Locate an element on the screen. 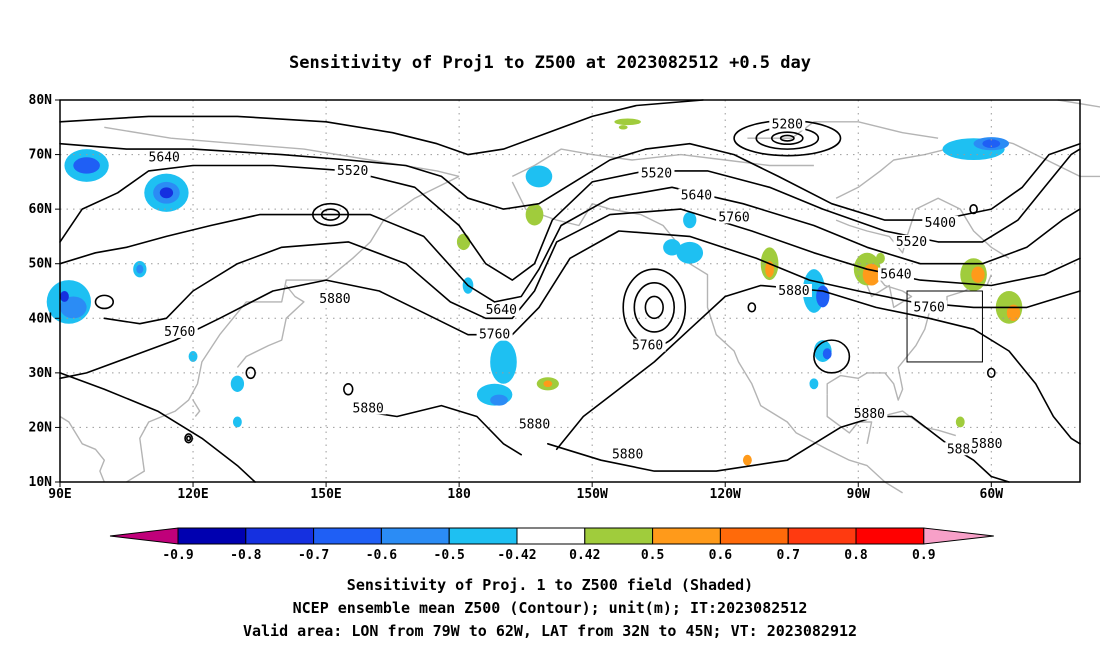 The width and height of the screenshot is (1100, 650). longitude-label: 120E is located at coordinates (192, 494).